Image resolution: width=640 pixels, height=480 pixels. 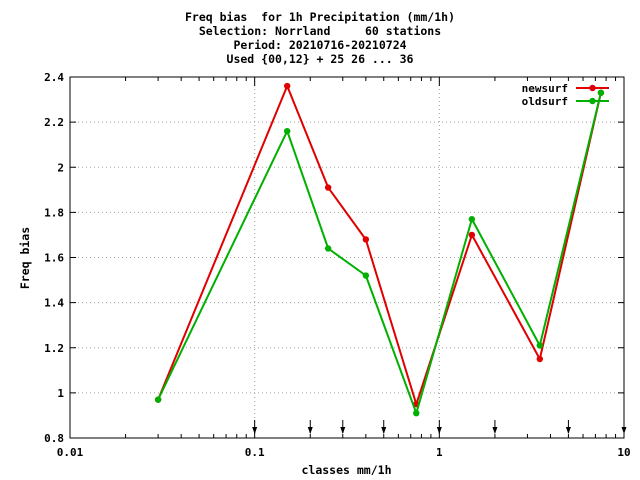 What do you see at coordinates (60, 167) in the screenshot?
I see `y-tick-label: 2` at bounding box center [60, 167].